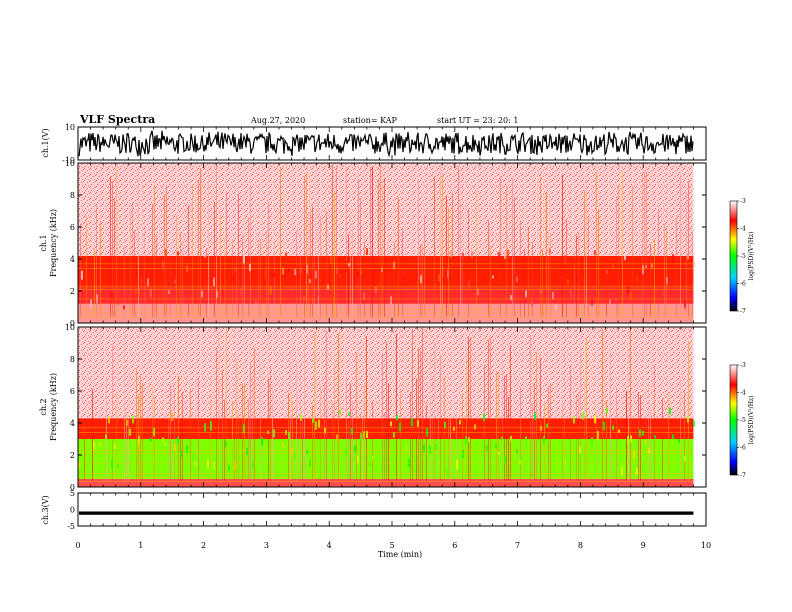 This screenshot has height=612, width=792. Describe the element at coordinates (370, 120) in the screenshot. I see `station-label: station= KAP` at that location.